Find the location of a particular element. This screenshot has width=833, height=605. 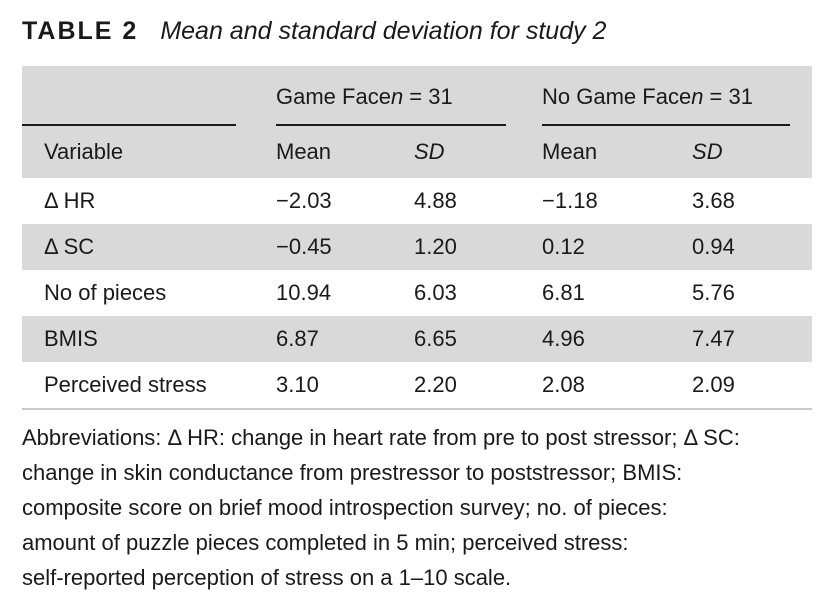

cell-game-sd: 2.20 is located at coordinates (456, 386).